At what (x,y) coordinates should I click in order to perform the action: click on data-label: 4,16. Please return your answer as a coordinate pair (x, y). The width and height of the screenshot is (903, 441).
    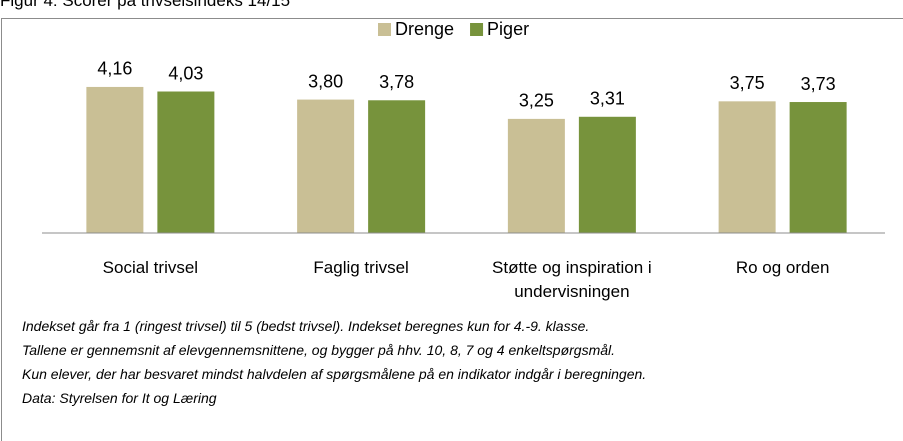
    Looking at the image, I should click on (114, 69).